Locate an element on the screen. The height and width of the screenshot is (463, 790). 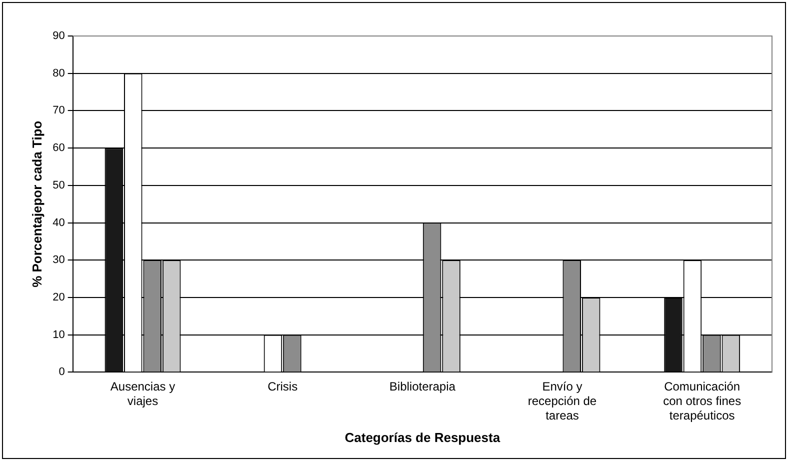
y-tick-label: 20 is located at coordinates (58, 298).